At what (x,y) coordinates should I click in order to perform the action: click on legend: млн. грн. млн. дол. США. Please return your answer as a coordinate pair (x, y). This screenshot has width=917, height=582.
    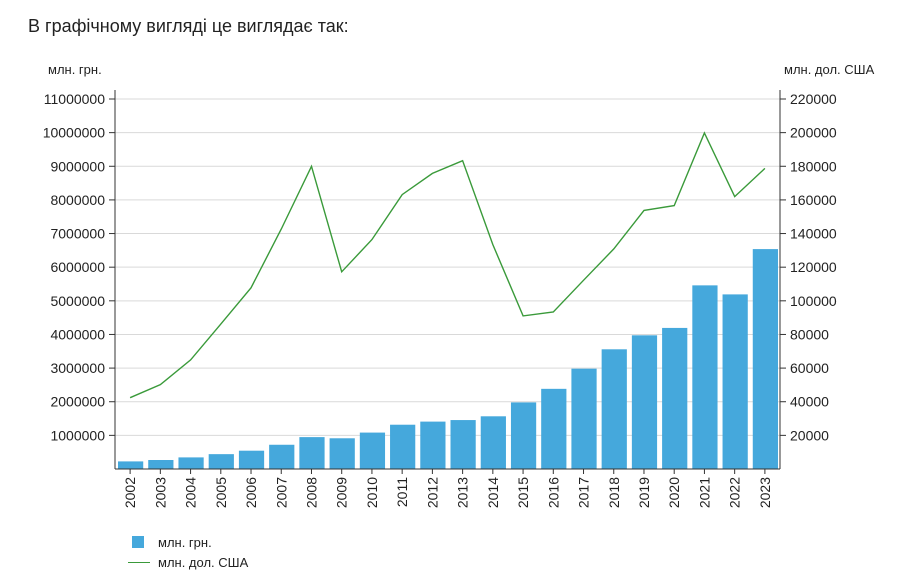
    Looking at the image, I should click on (188, 552).